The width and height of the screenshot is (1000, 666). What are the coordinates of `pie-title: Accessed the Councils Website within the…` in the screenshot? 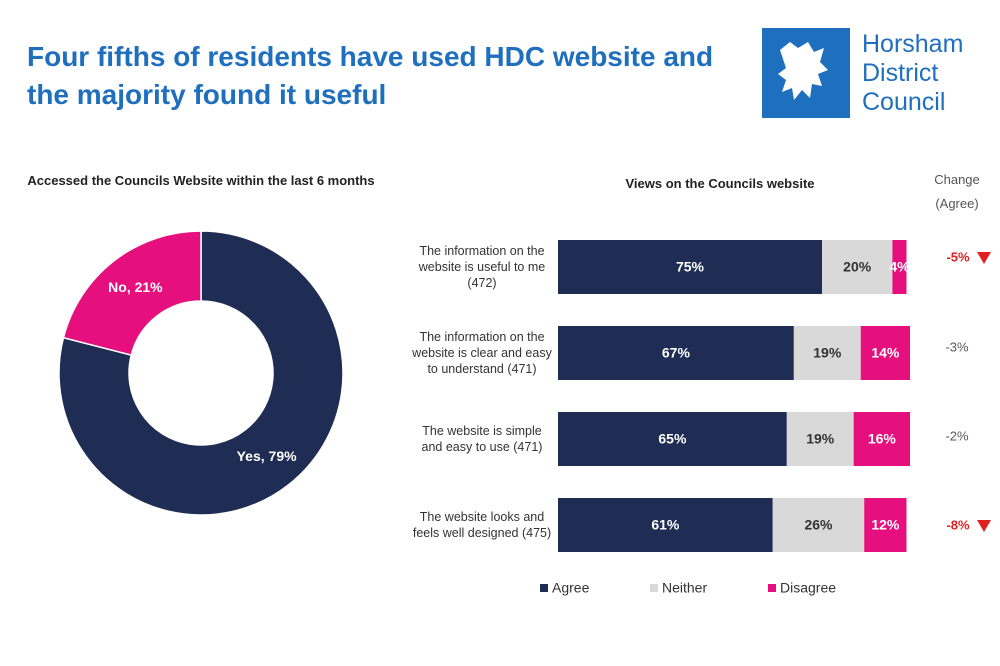 It's located at (201, 180).